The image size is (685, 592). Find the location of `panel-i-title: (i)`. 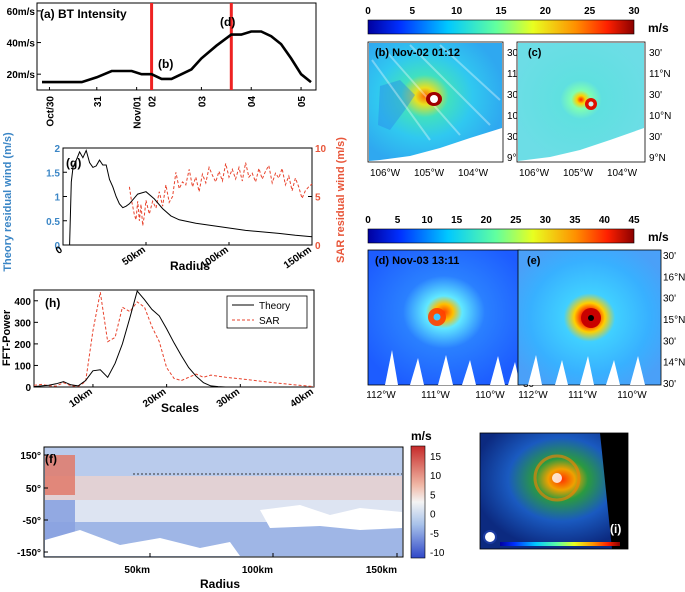

panel-i-title: (i) is located at coordinates (615, 529).